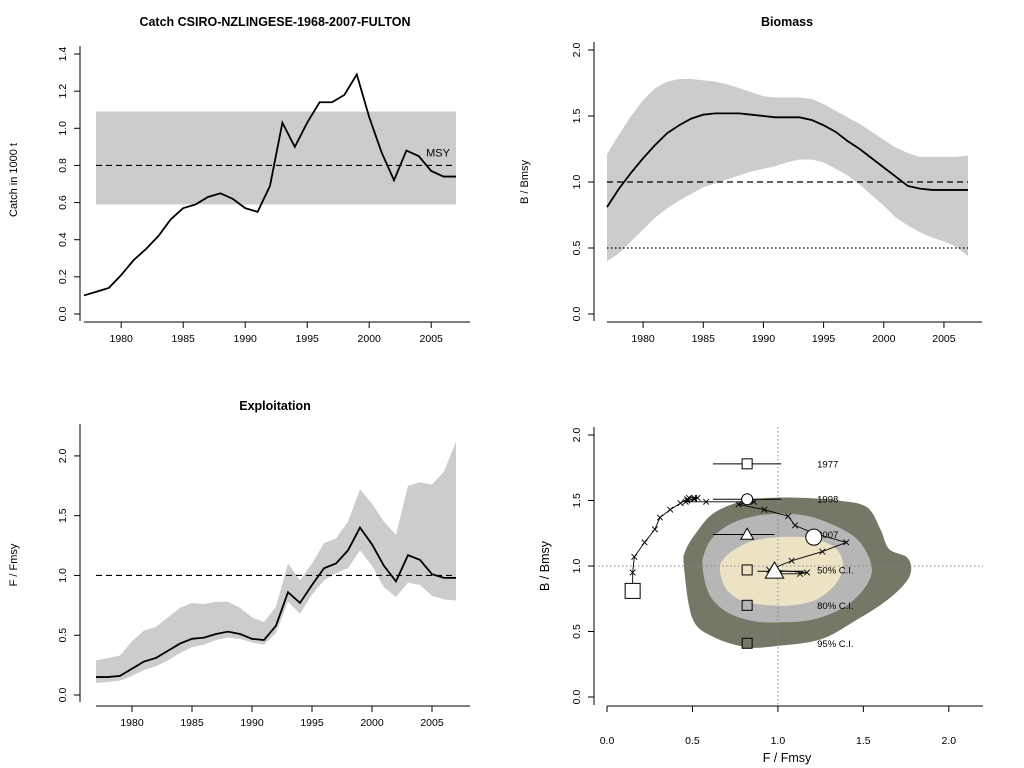 The width and height of the screenshot is (1024, 768). I want to click on exploitation-series-line, so click(276, 601).